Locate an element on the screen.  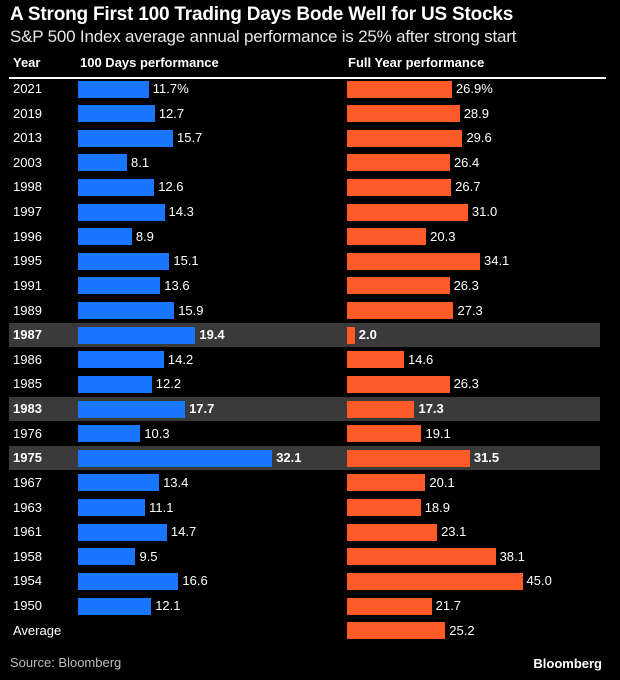
year-label: 1989 is located at coordinates (27, 310).